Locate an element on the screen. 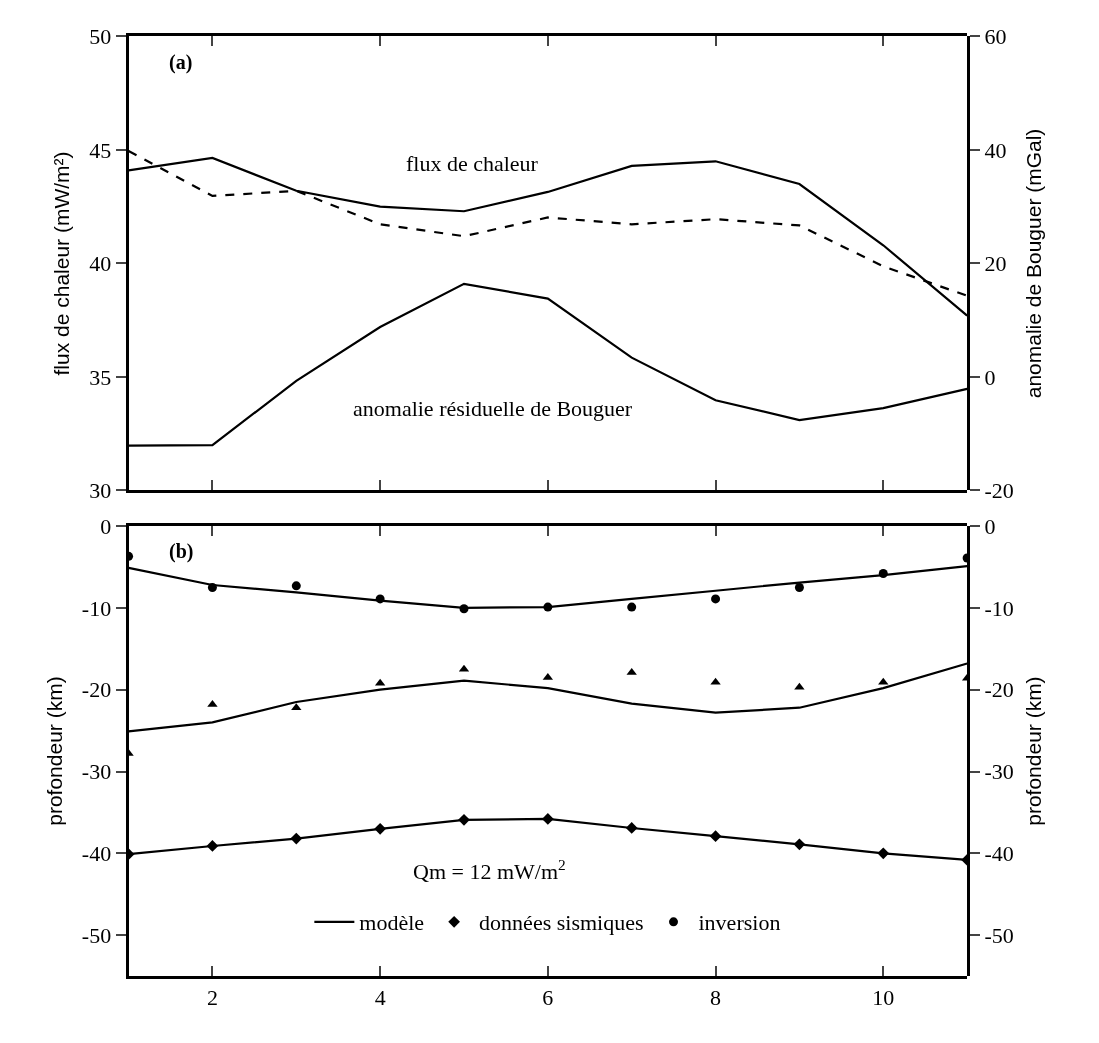 The height and width of the screenshot is (1043, 1099). y-tick-label: -50 is located at coordinates (96, 935).